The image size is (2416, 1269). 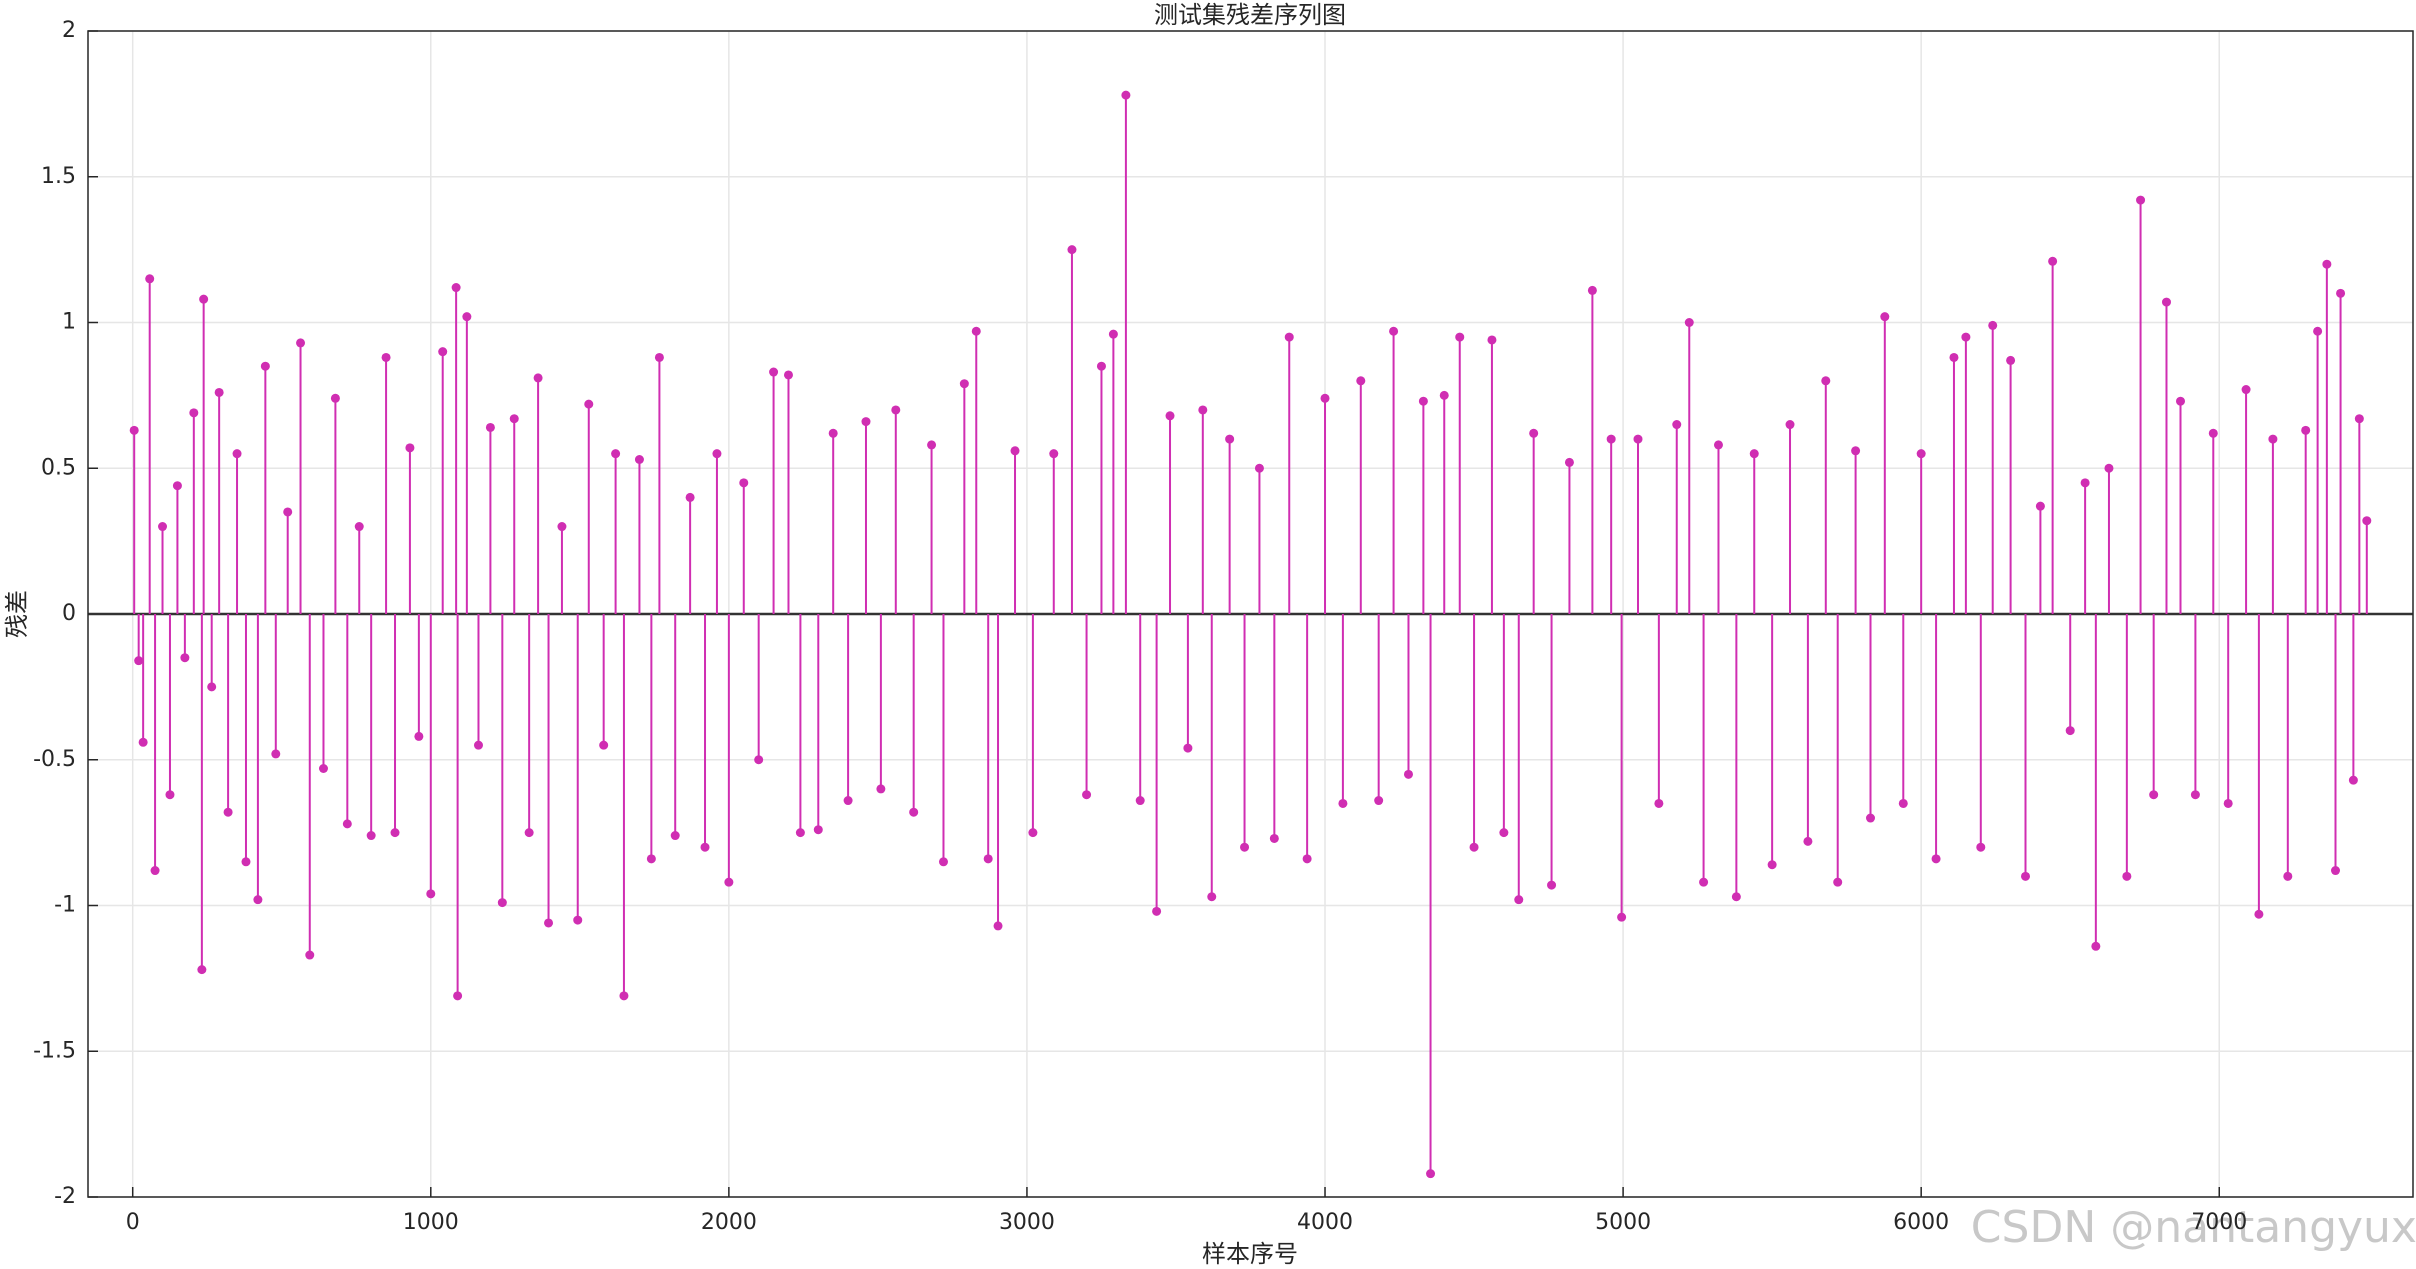 What do you see at coordinates (54, 1050) in the screenshot?
I see `y-tick-label: -1.5` at bounding box center [54, 1050].